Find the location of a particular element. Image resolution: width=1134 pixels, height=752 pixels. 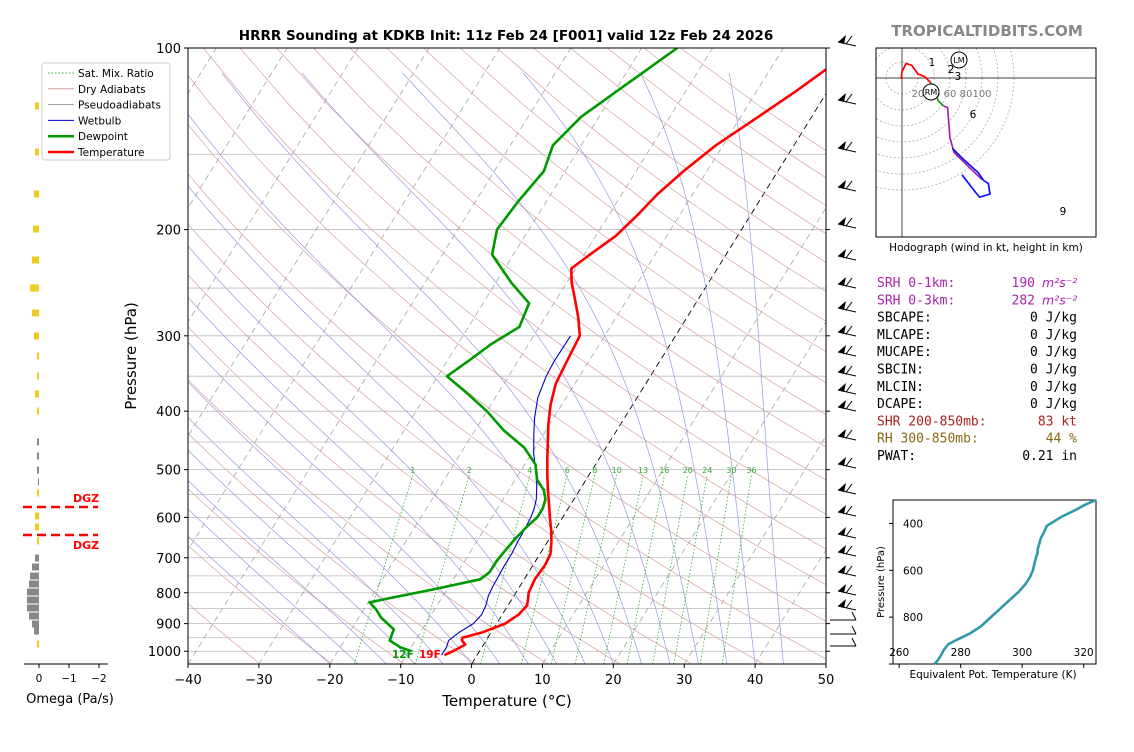

index-label: DCAPE: is located at coordinates (900, 404).